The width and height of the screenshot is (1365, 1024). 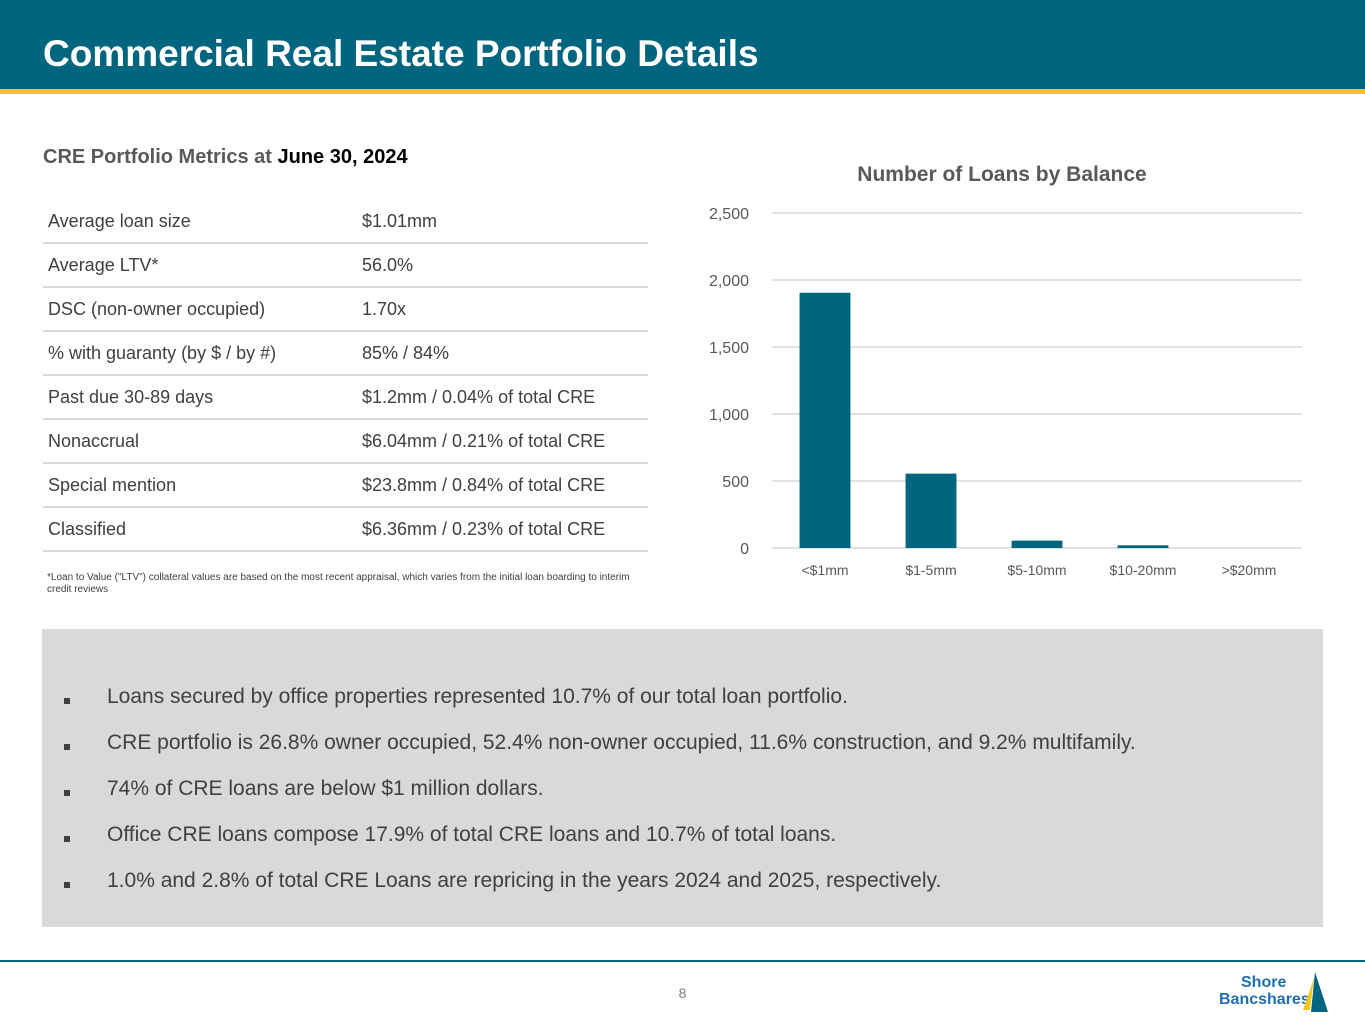 I want to click on metrics-row: DSC (non-owner occupied) 1.70x, so click(x=345, y=309).